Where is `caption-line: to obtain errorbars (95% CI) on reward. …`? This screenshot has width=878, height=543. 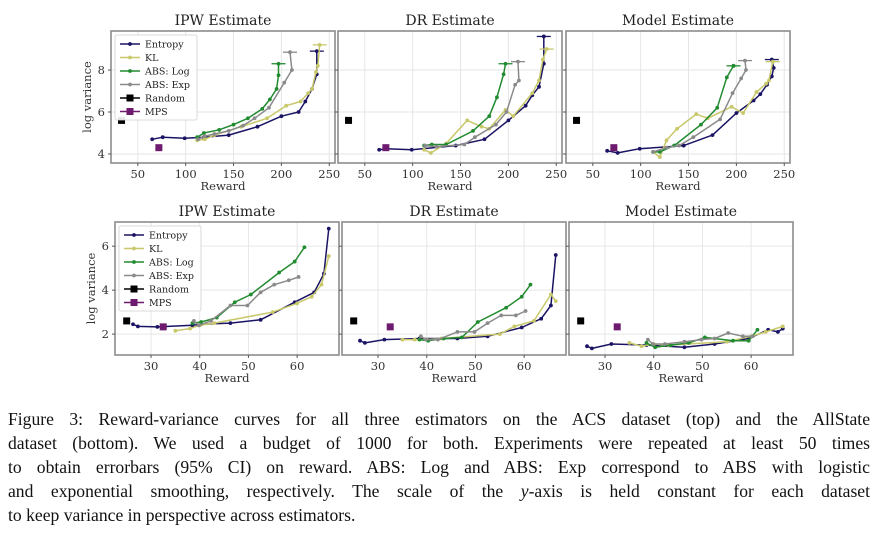 caption-line: to obtain errorbars (95% CI) on reward. … is located at coordinates (439, 467).